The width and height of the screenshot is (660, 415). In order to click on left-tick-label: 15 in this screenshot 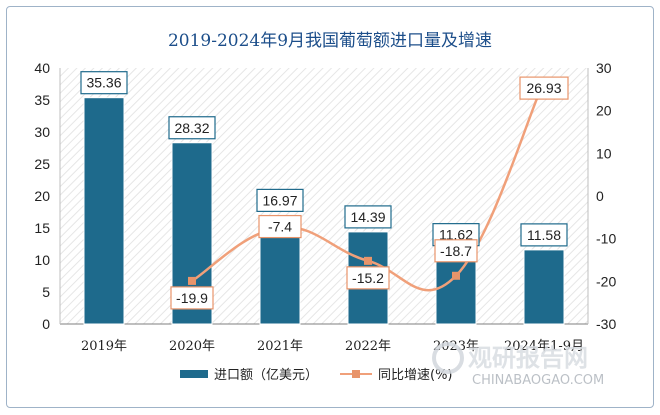, I will do `click(42, 228)`.